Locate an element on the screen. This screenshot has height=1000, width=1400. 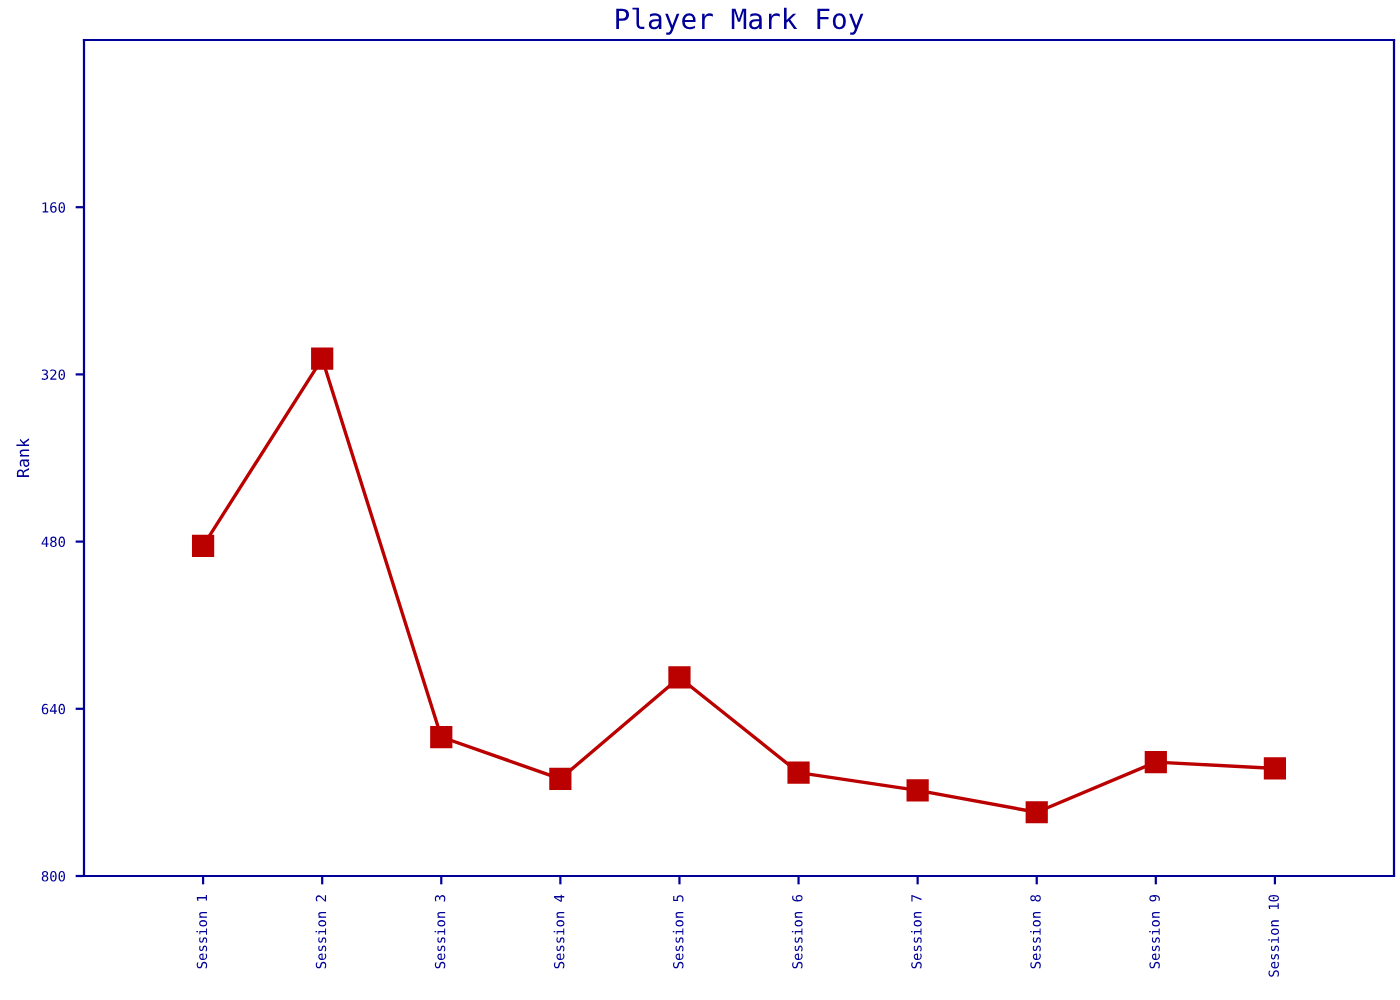
chart-title: Player Mark Foy is located at coordinates (740, 21).